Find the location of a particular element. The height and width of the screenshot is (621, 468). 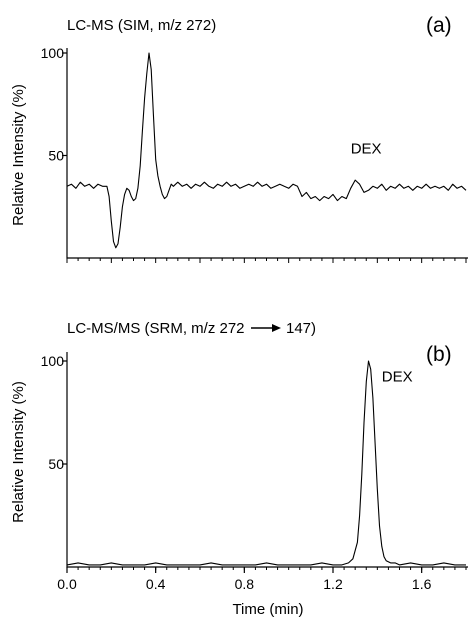

panel-a-ytick-label: 50 is located at coordinates (56, 156).